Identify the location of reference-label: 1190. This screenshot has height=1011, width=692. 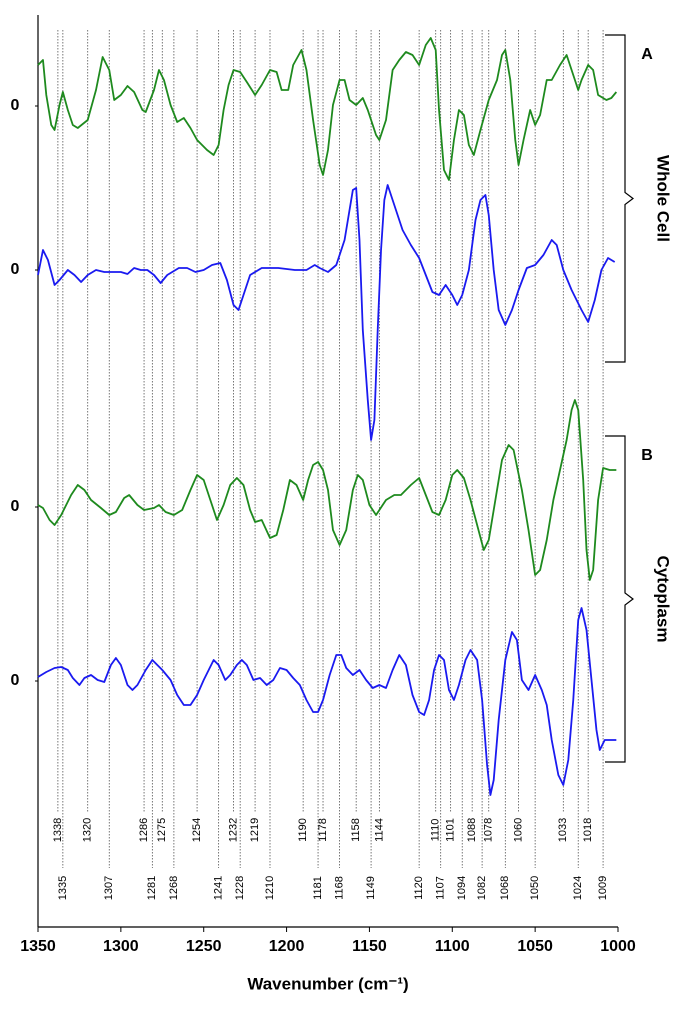
(303, 830).